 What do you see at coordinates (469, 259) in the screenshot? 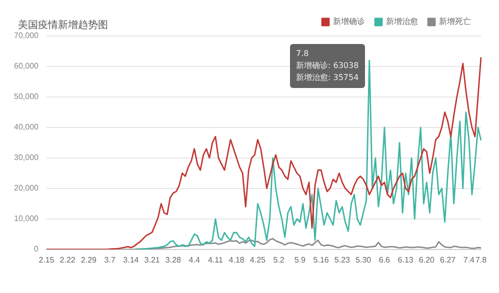
I see `x-tick-label: 7.4` at bounding box center [469, 259].